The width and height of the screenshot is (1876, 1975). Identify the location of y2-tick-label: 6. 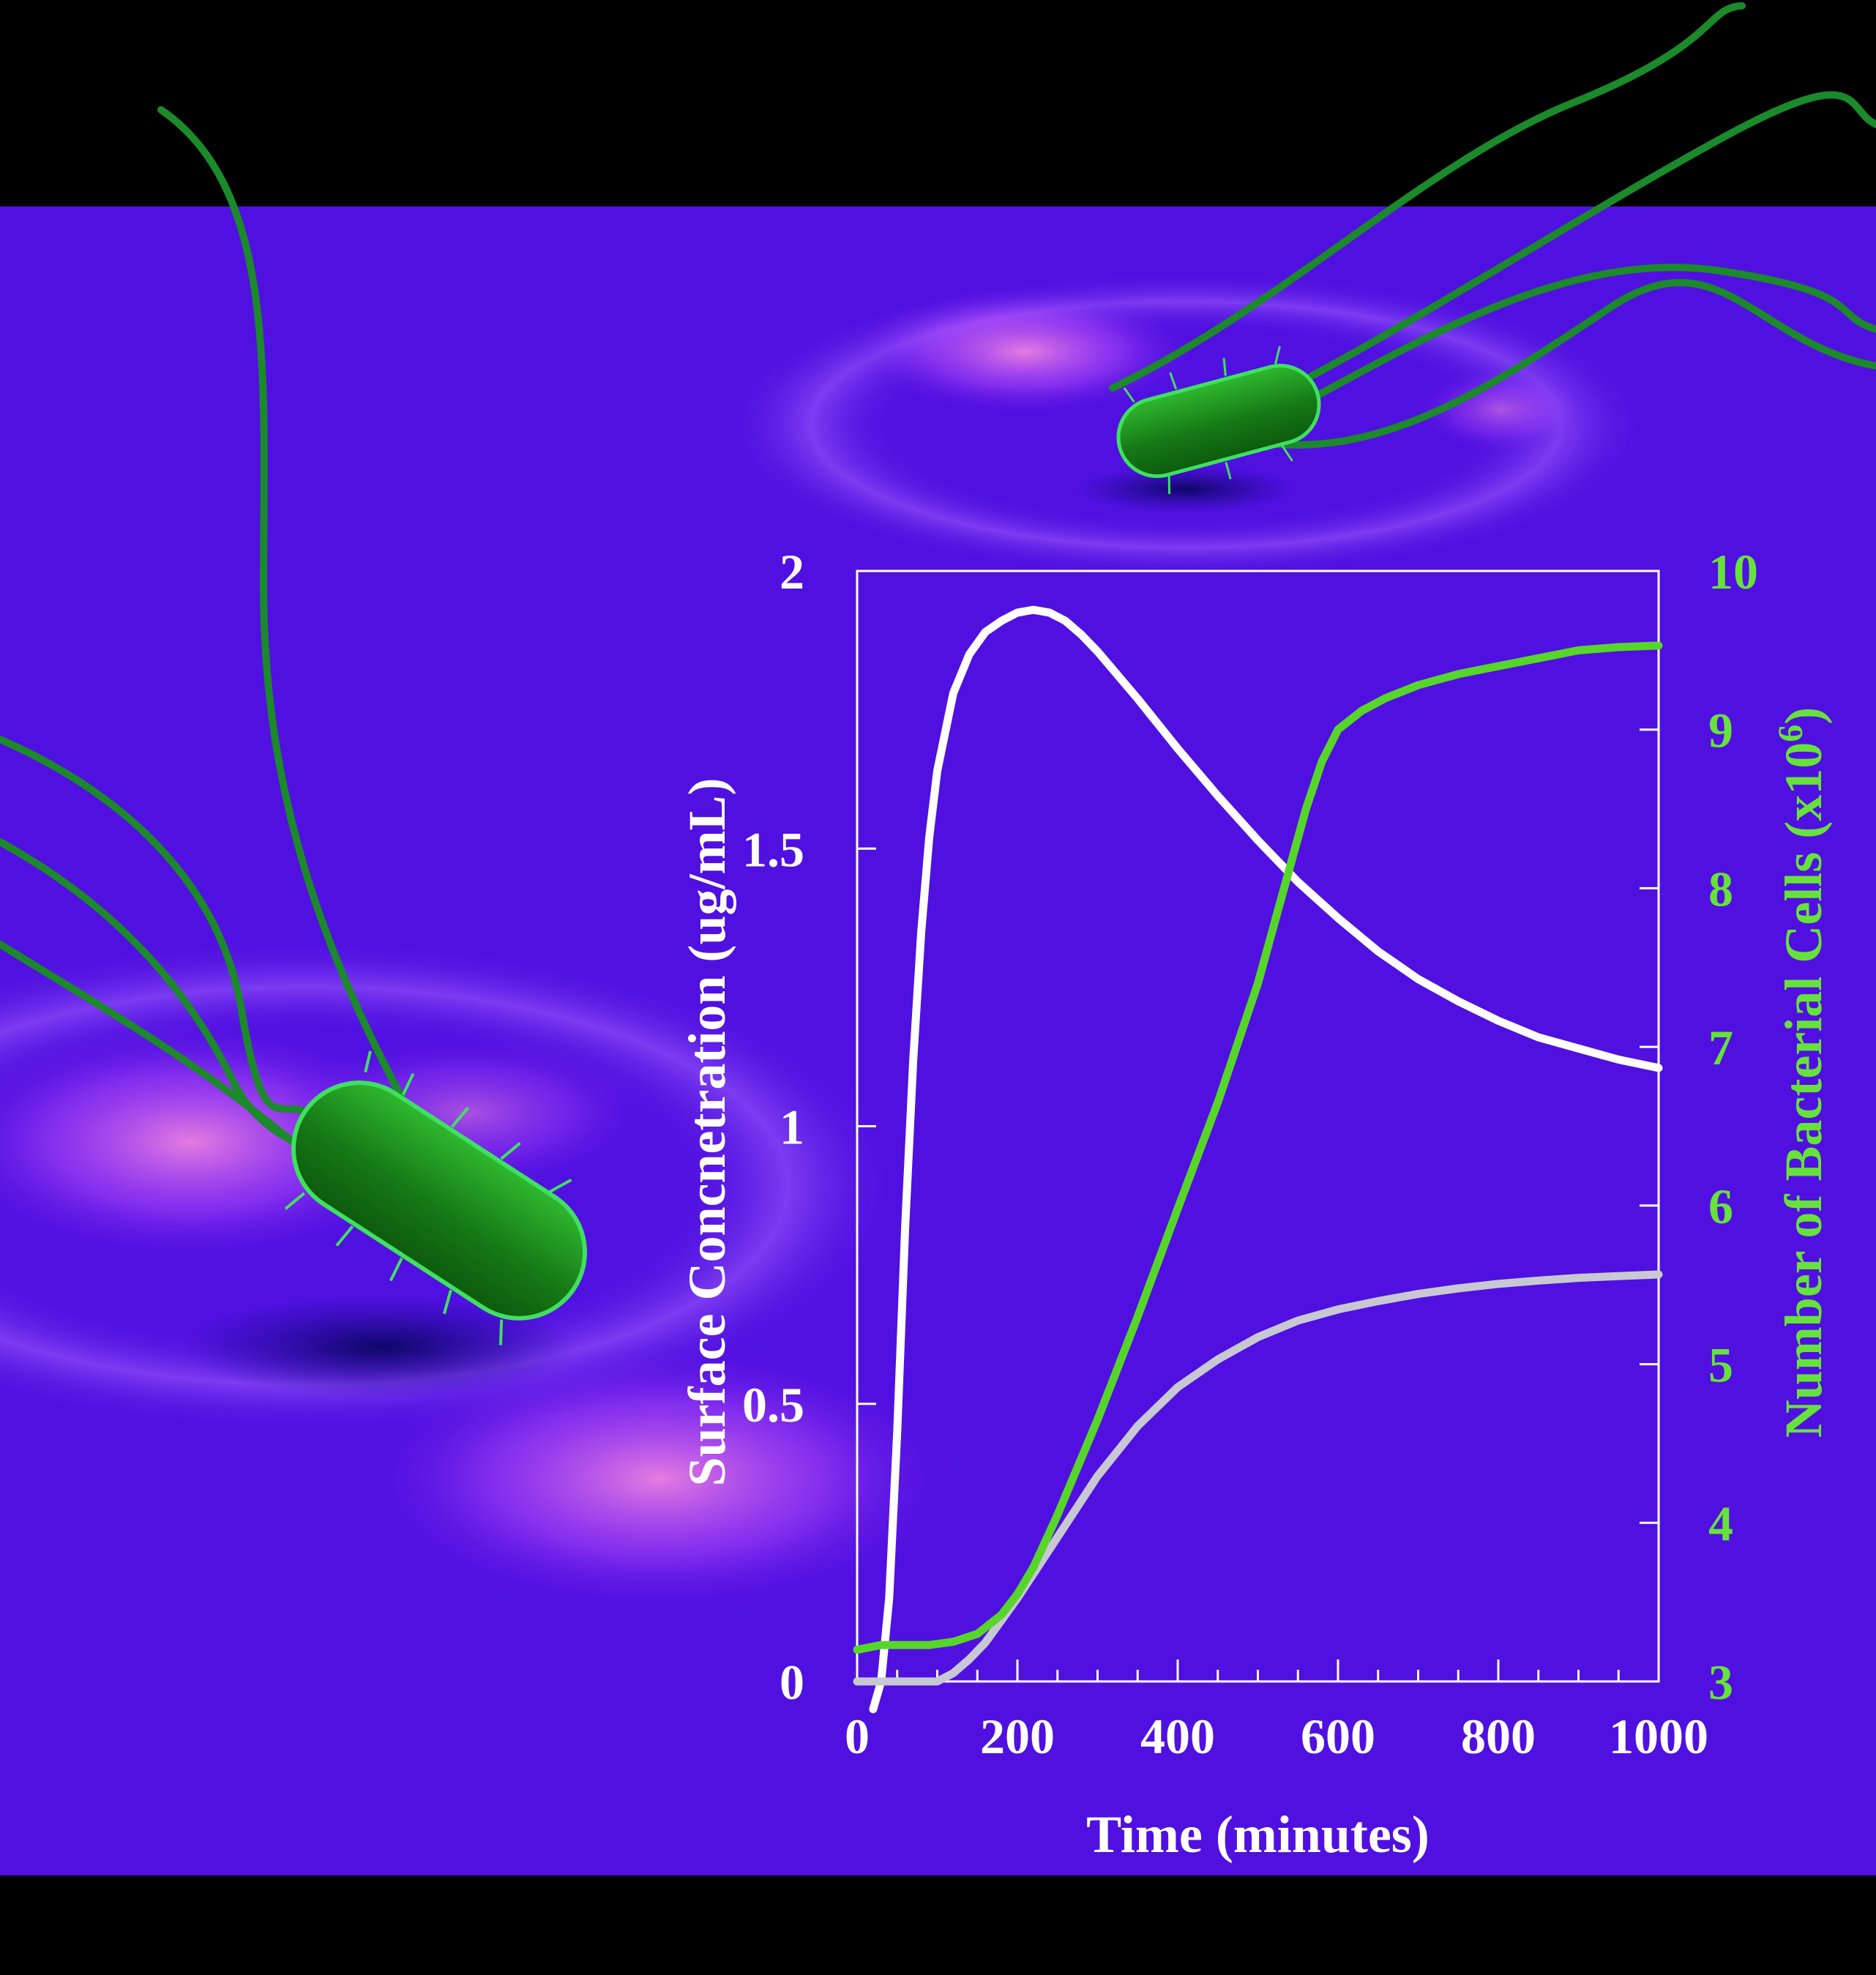
(1720, 1206).